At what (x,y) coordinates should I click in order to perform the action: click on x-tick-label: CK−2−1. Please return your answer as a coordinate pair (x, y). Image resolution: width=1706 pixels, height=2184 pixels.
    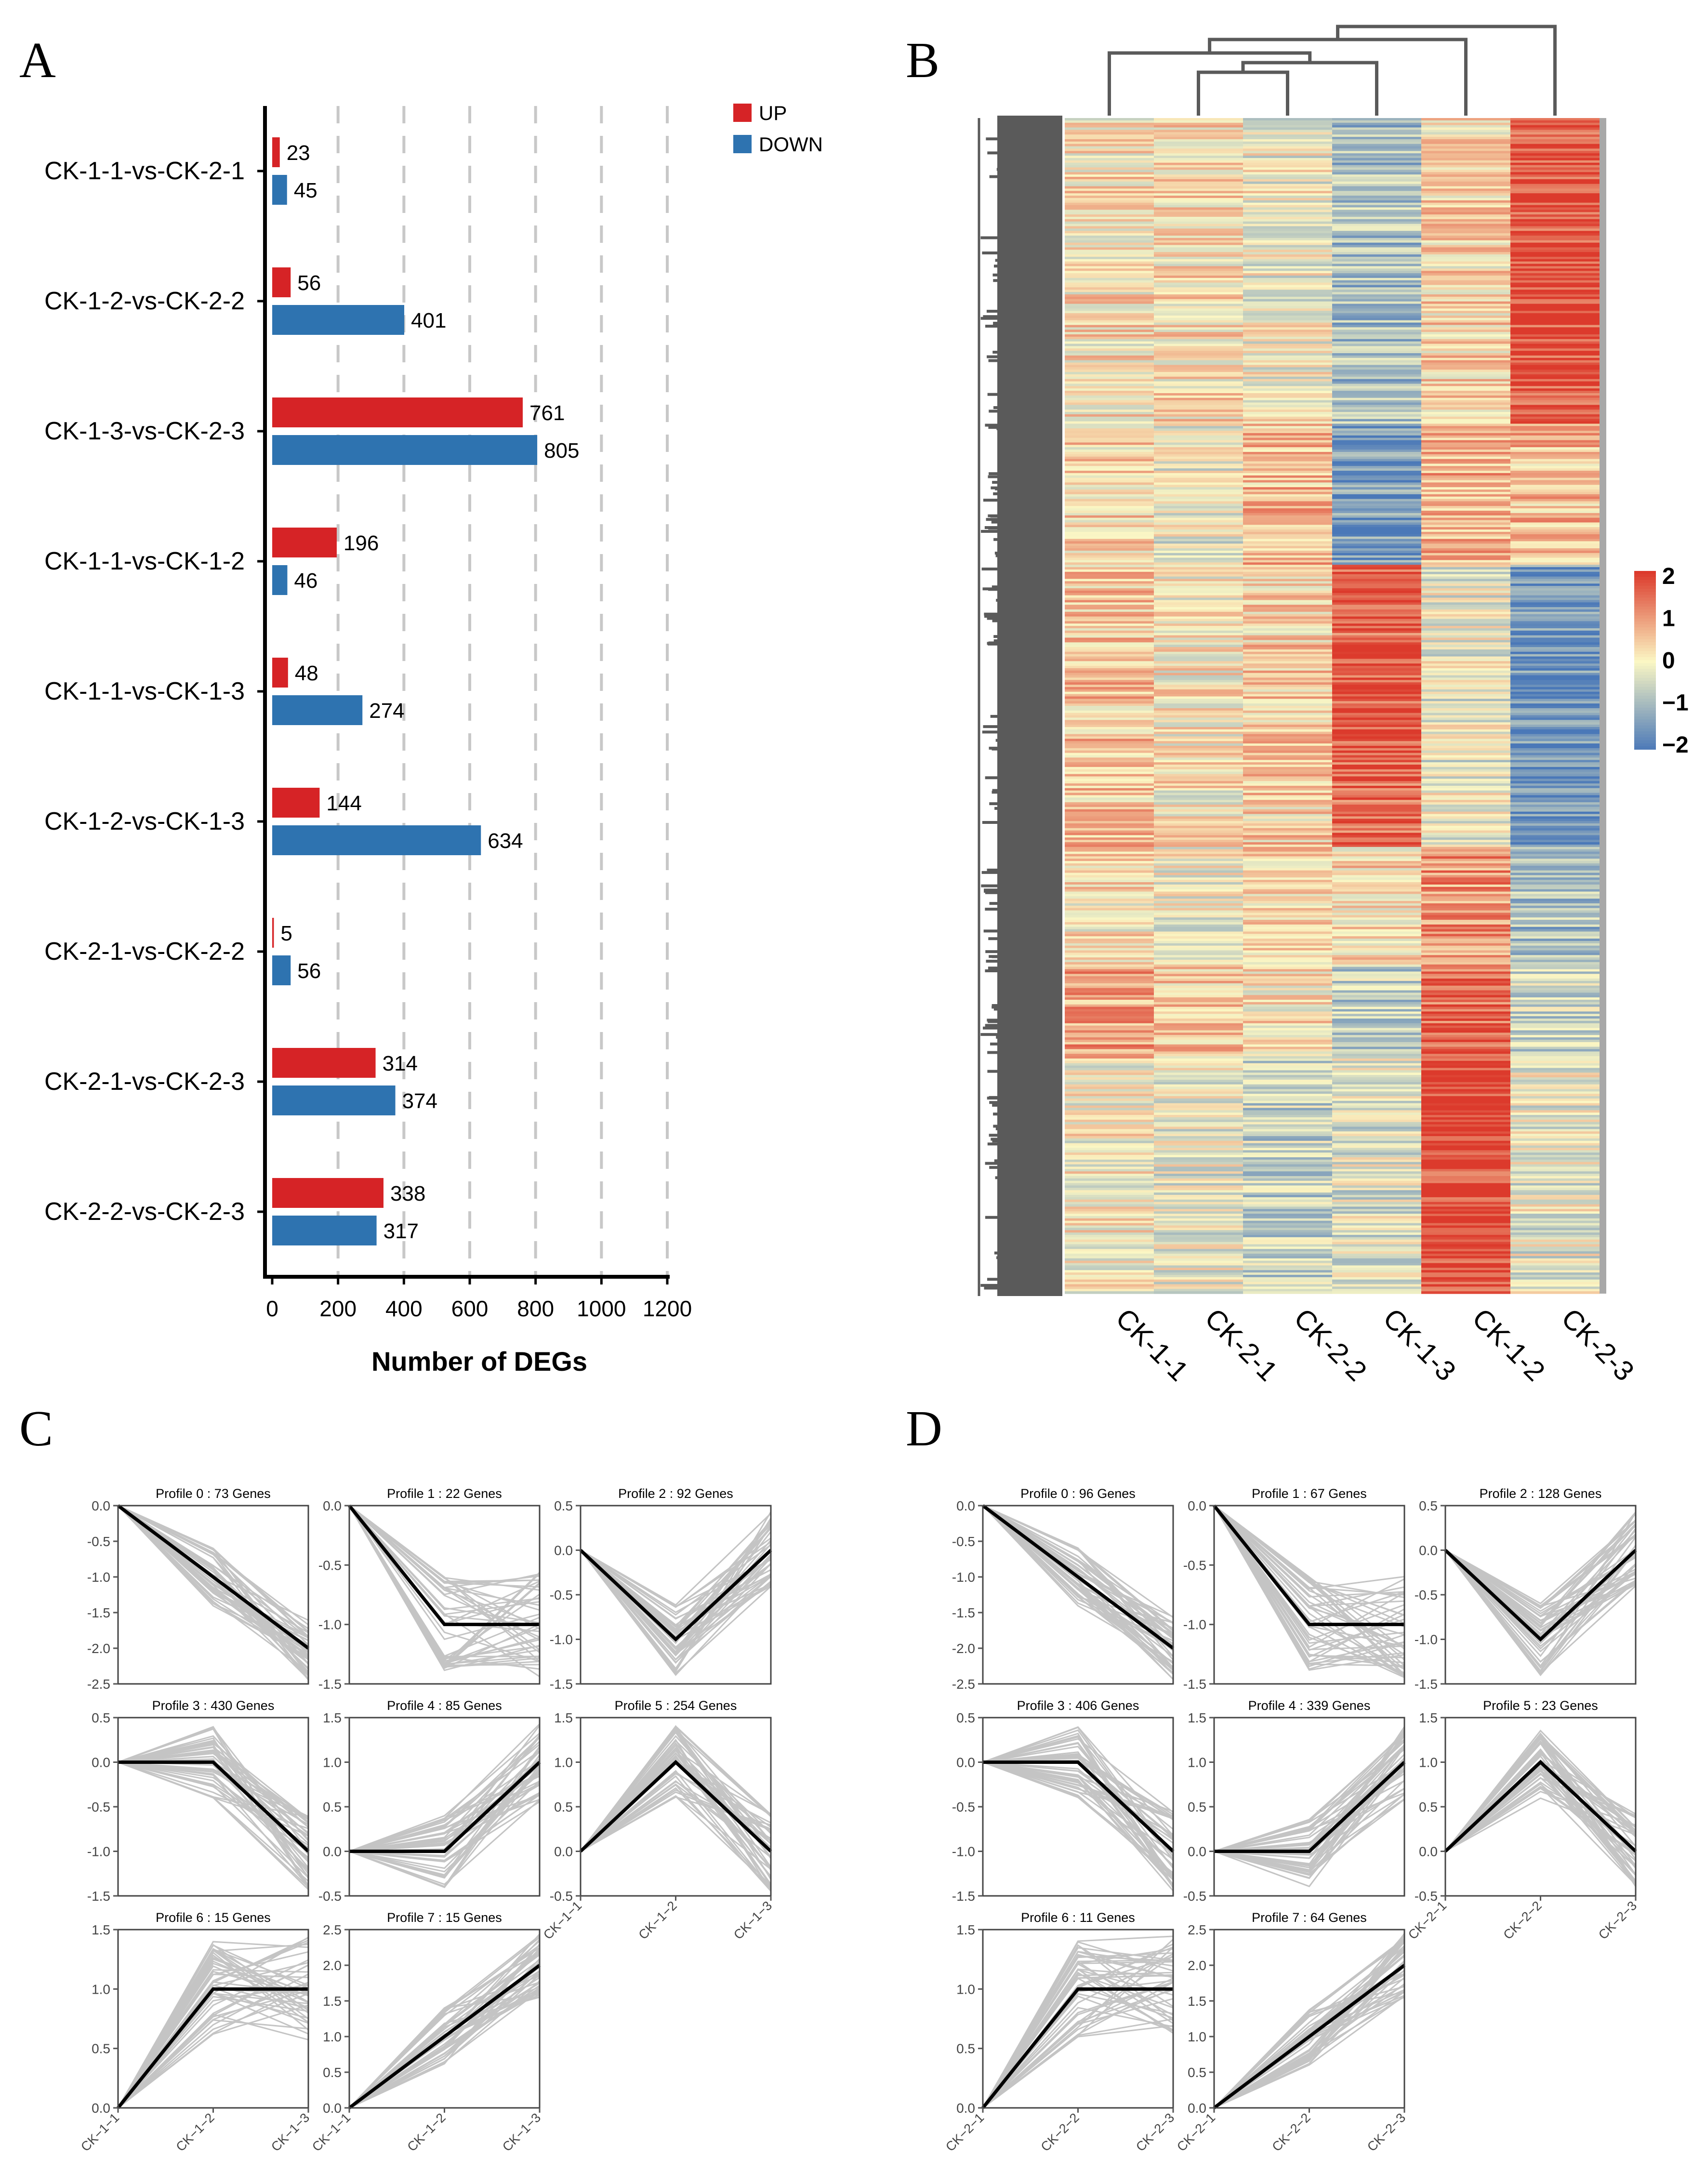
    Looking at the image, I should click on (1427, 1920).